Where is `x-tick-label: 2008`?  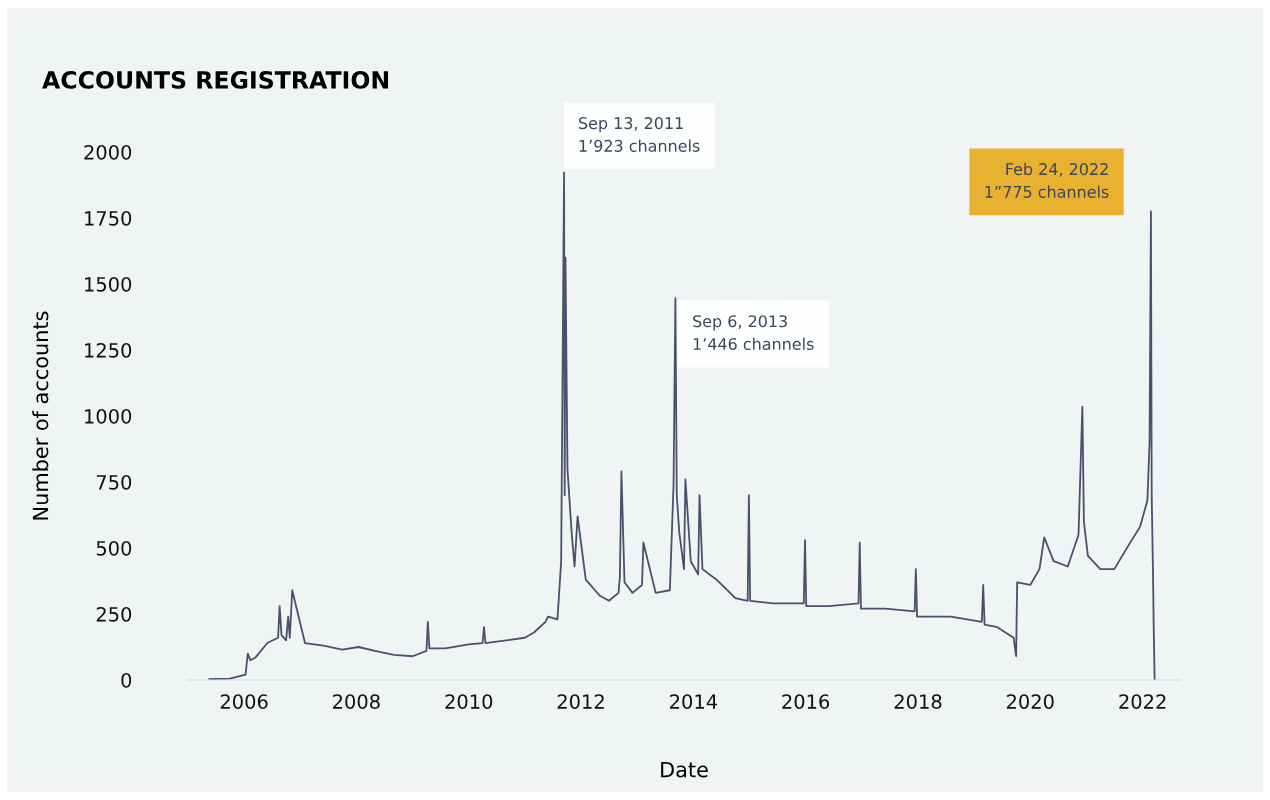
x-tick-label: 2008 is located at coordinates (356, 701).